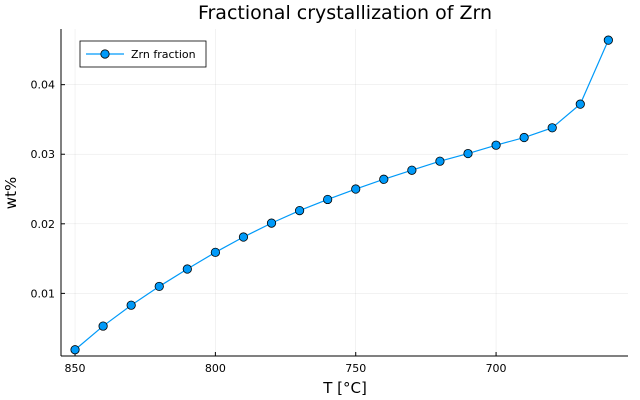 Image resolution: width=640 pixels, height=400 pixels. Describe the element at coordinates (43, 154) in the screenshot. I see `y-tick-label: 0.03` at that location.